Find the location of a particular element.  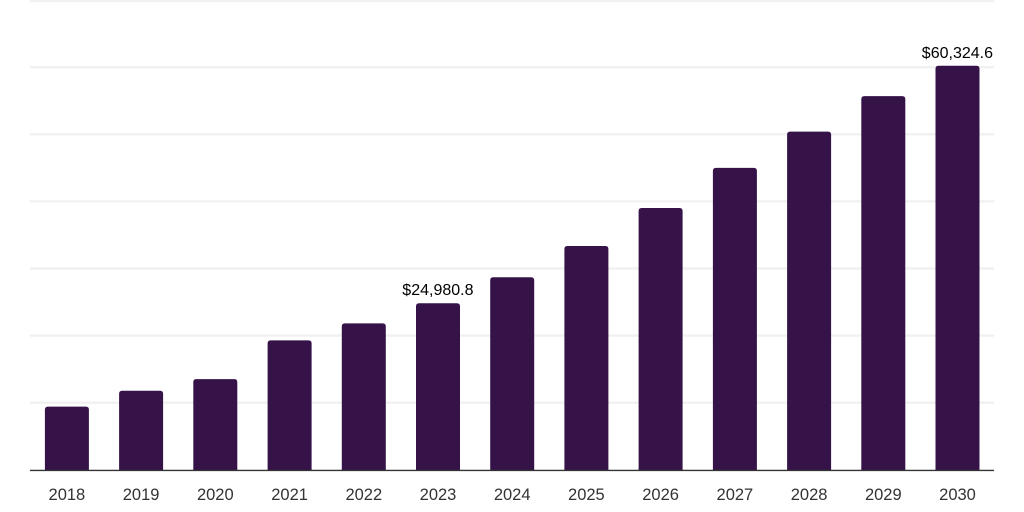

svg-text: 2022 is located at coordinates (363, 495).